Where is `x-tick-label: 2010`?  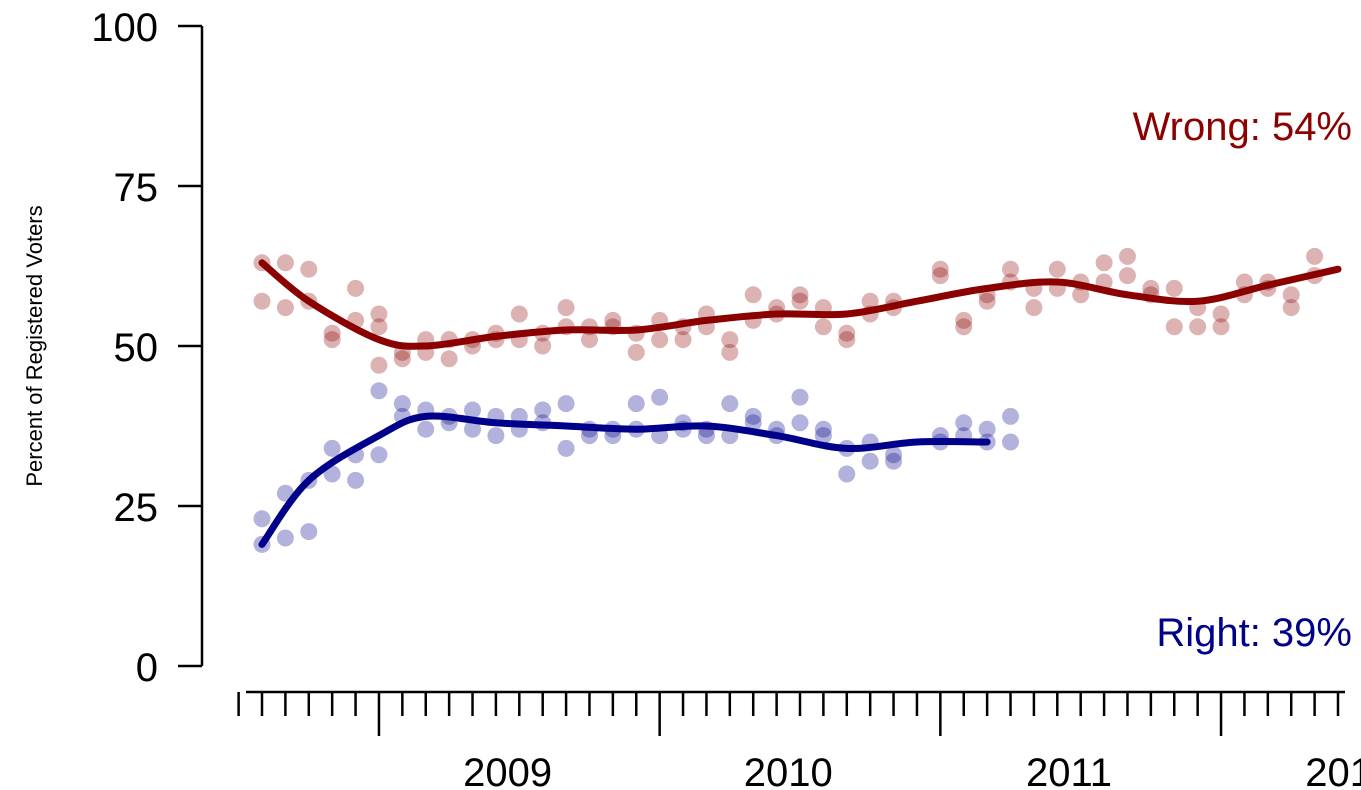 x-tick-label: 2010 is located at coordinates (788, 770).